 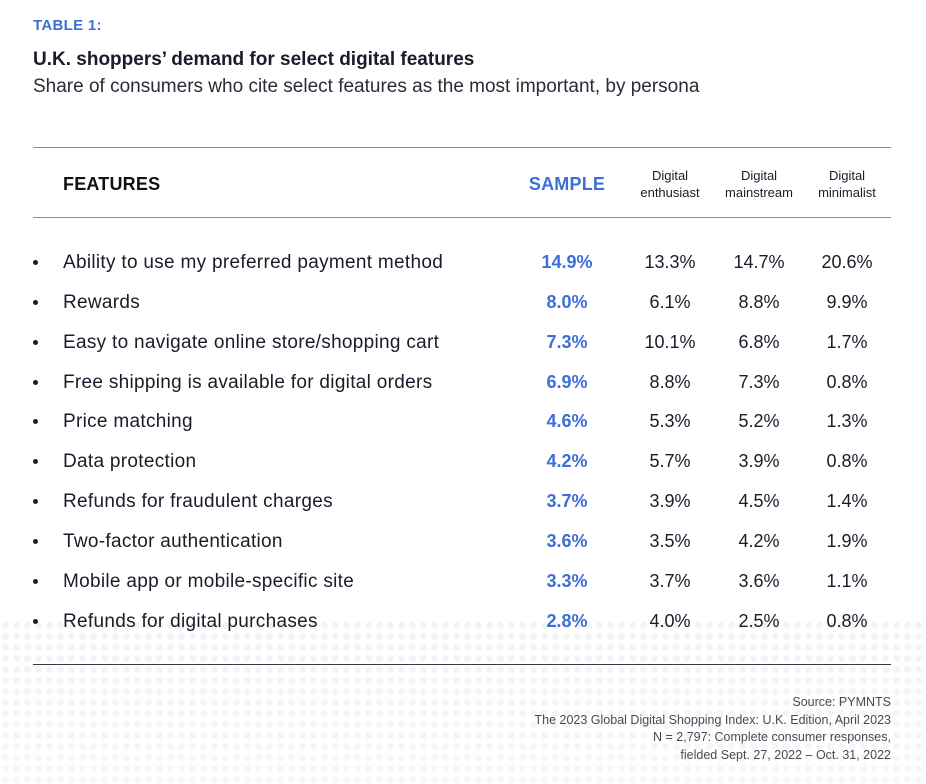 What do you see at coordinates (567, 541) in the screenshot?
I see `sample-value: 3.6%` at bounding box center [567, 541].